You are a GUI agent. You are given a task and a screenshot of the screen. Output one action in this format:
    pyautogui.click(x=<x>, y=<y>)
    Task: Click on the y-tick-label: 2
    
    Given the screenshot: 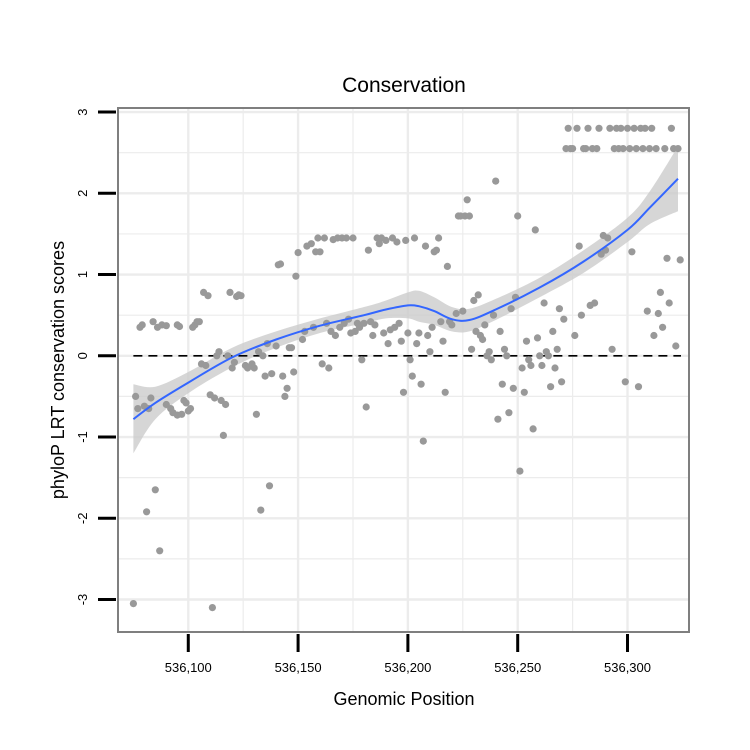 What is the action you would take?
    pyautogui.click(x=82, y=193)
    